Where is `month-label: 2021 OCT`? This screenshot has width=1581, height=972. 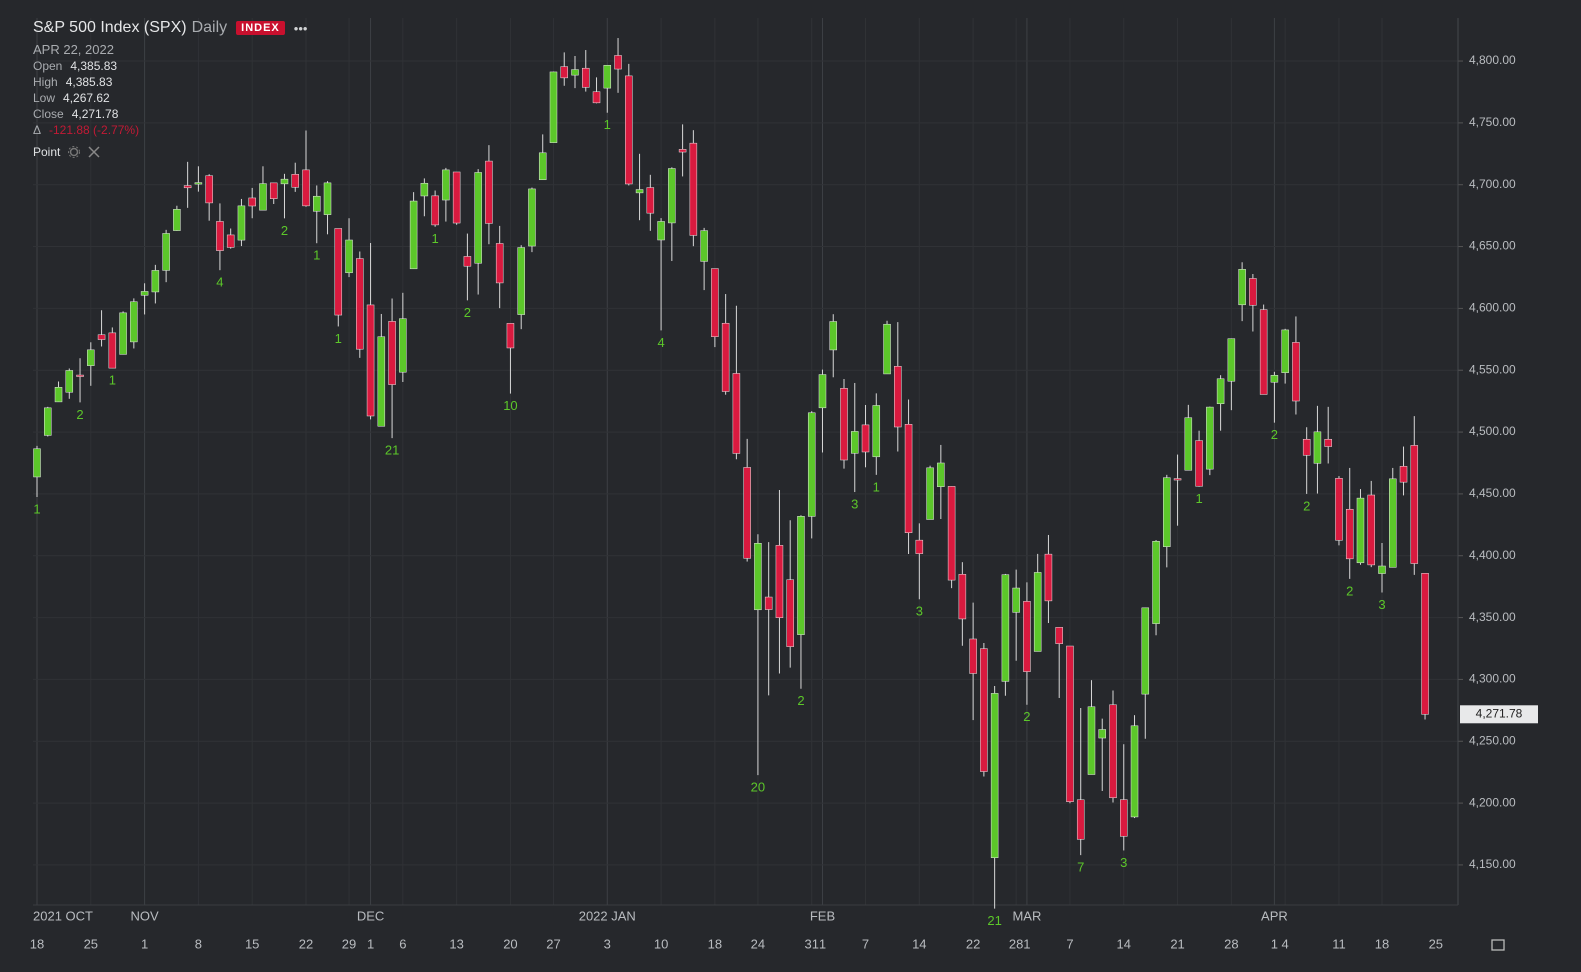 month-label: 2021 OCT is located at coordinates (63, 915).